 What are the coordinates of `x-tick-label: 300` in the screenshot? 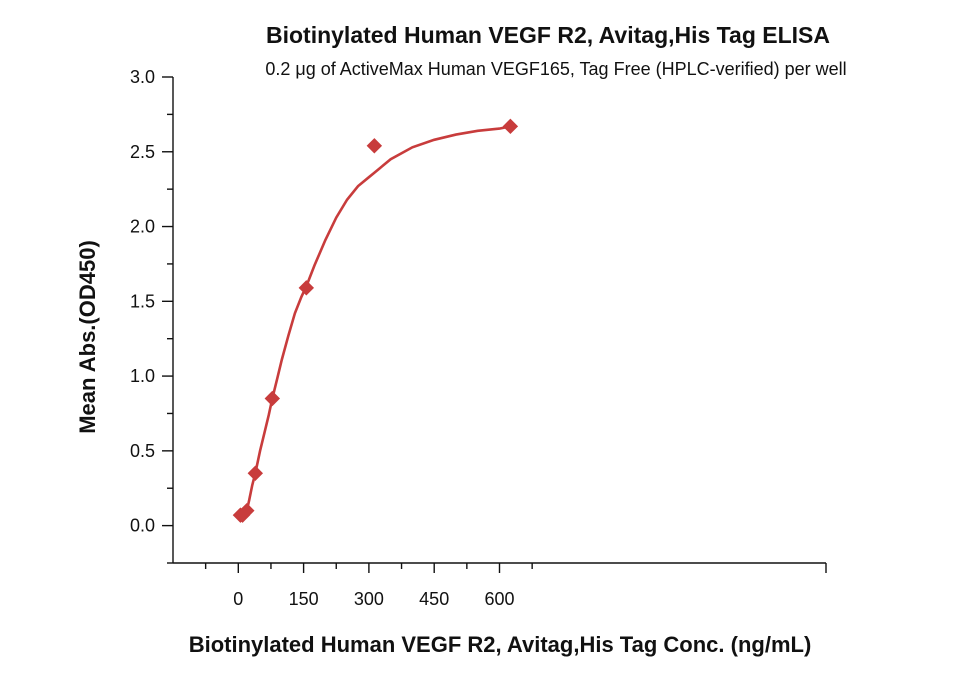 It's located at (369, 599).